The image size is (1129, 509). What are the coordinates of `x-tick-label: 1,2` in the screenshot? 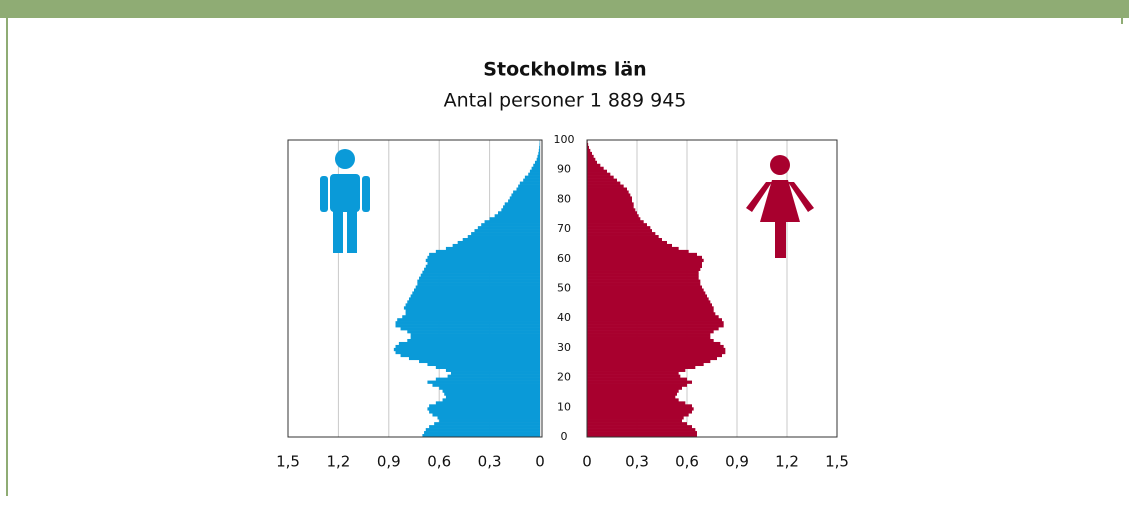 It's located at (338, 462).